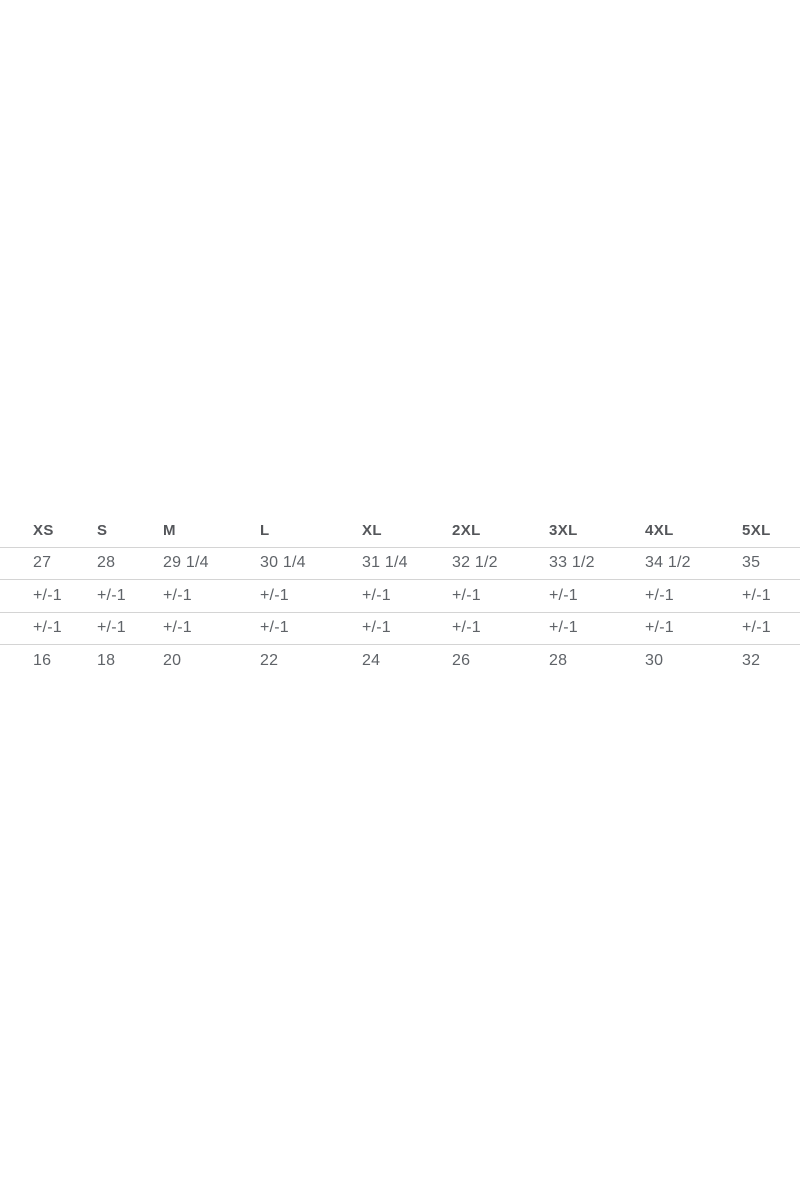 This screenshot has height=1199, width=800. What do you see at coordinates (130, 531) in the screenshot?
I see `column-header-s: S` at bounding box center [130, 531].